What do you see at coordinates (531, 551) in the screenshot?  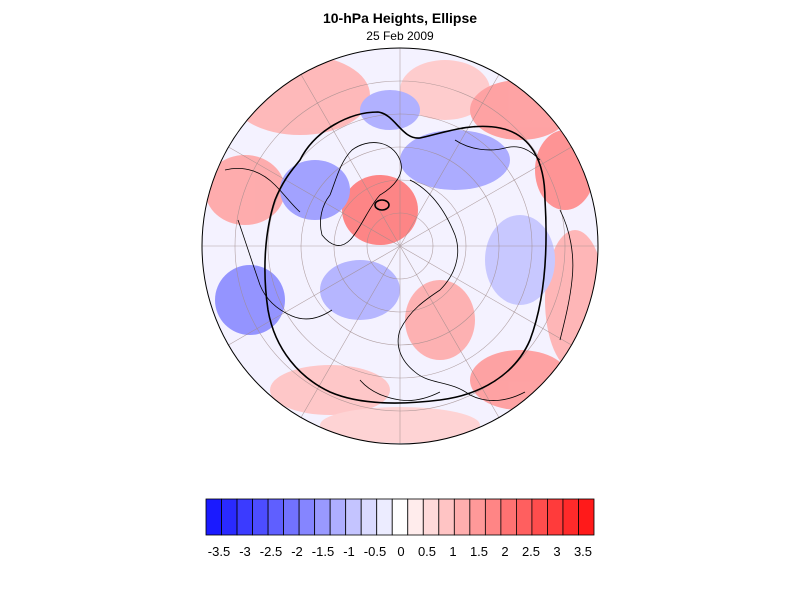 I see `tick-label: 2.5` at bounding box center [531, 551].